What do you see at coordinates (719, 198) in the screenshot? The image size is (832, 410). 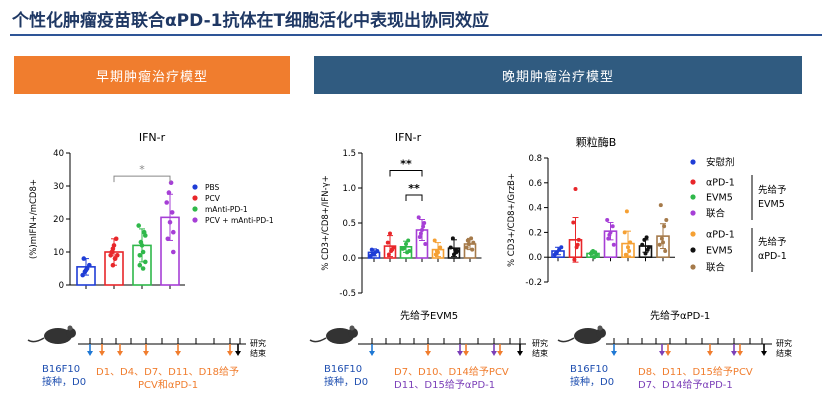 I see `legend-label: EVM5` at bounding box center [719, 198].